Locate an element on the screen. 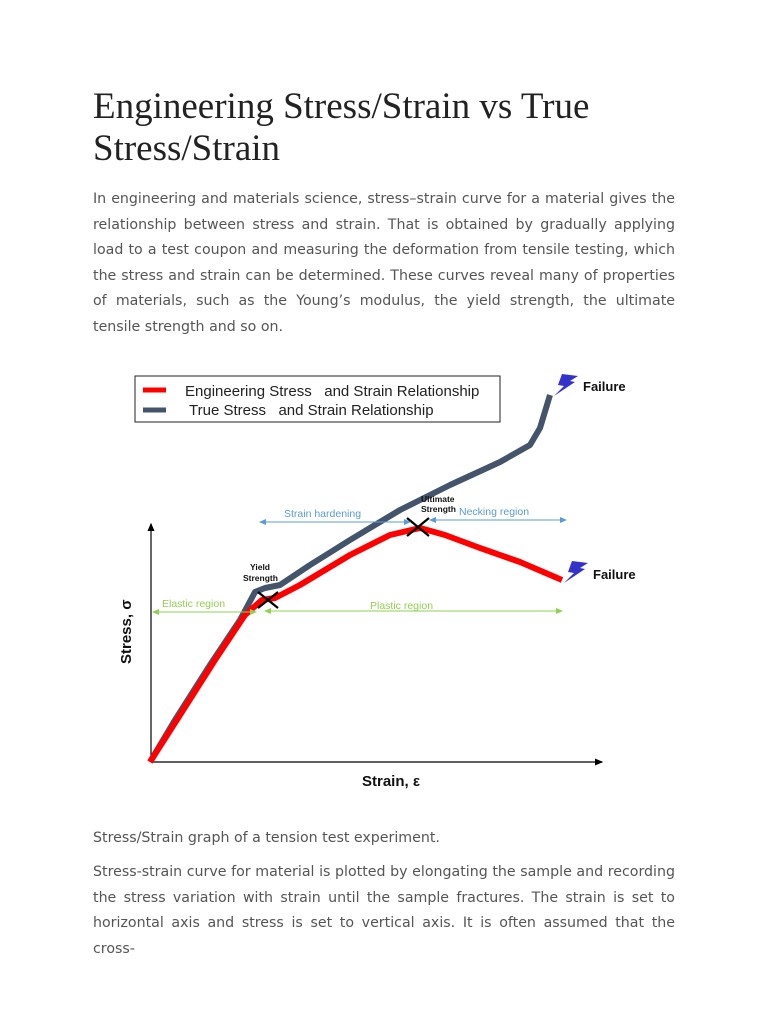  strain-hardening-label: Strain hardening is located at coordinates (322, 514).